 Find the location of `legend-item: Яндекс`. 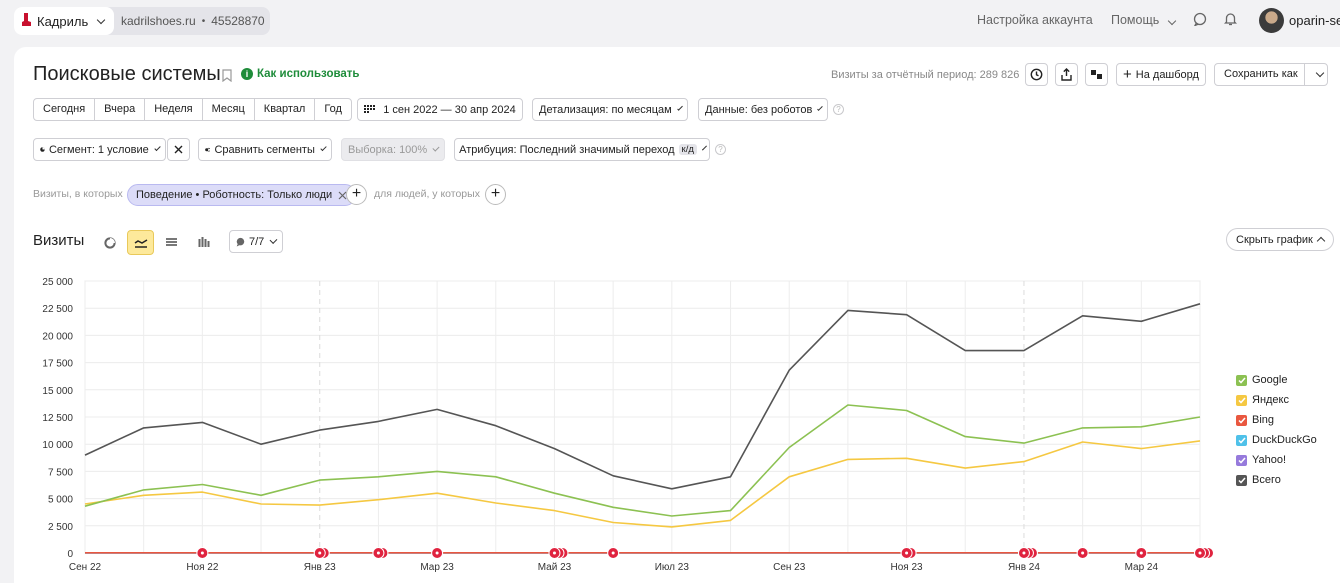

legend-item: Яндекс is located at coordinates (1276, 400).